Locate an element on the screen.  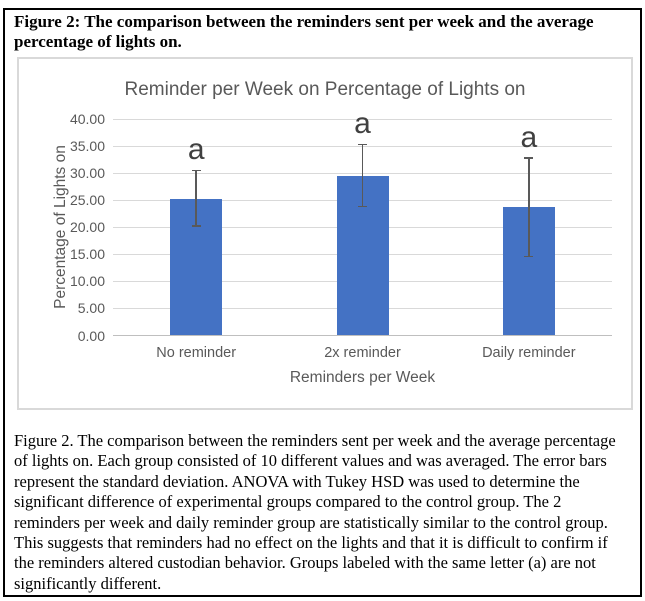
y-tick-label: 0.00 is located at coordinates (91, 335).